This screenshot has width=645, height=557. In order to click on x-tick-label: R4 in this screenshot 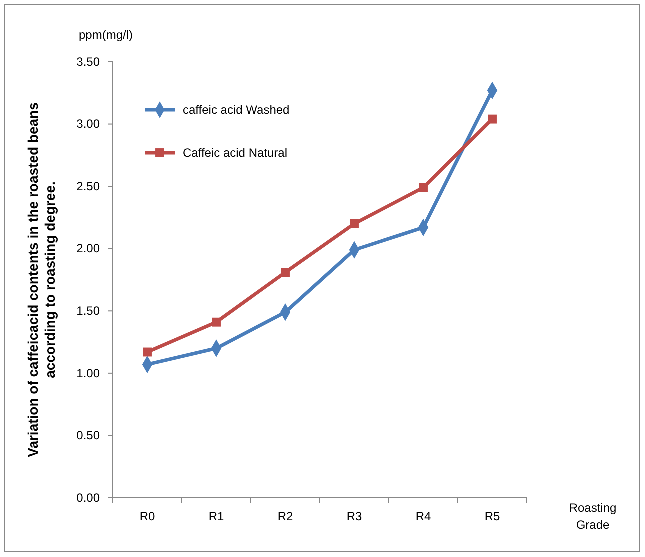, I will do `click(424, 517)`.